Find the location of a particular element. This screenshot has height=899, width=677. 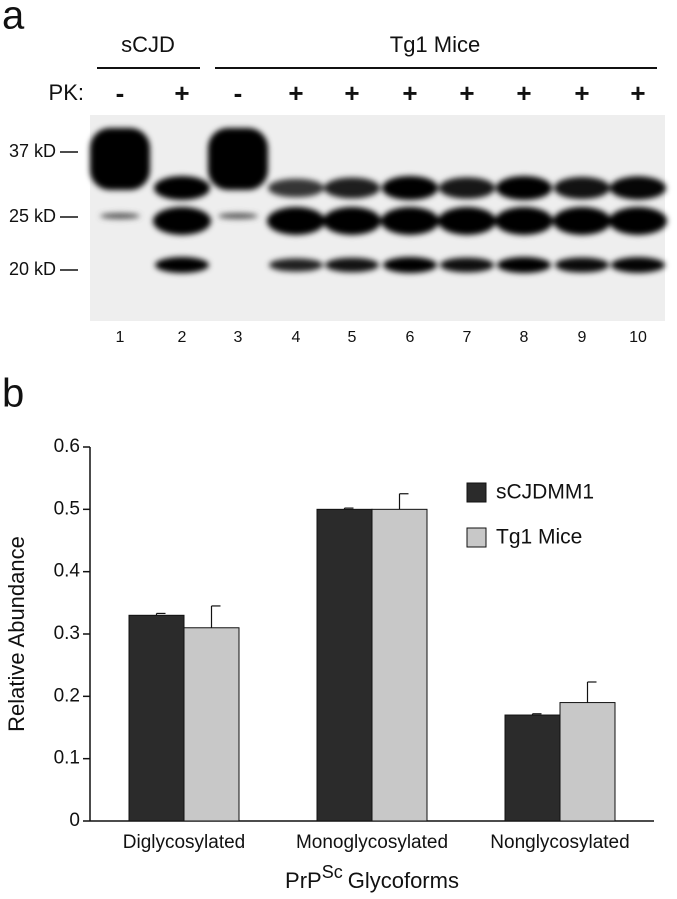

mw-label: 25 kD is located at coordinates (32, 216).